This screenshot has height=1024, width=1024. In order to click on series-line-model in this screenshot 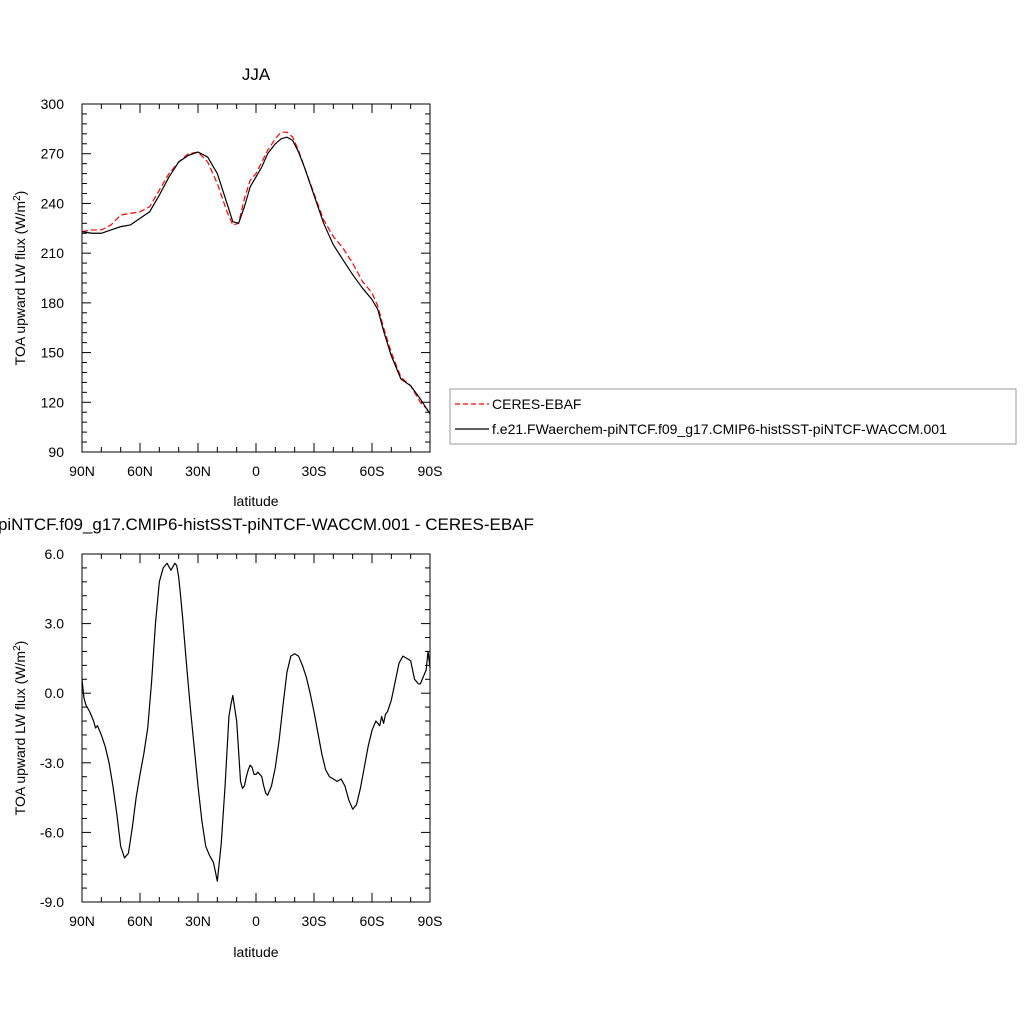, I will do `click(256, 275)`.